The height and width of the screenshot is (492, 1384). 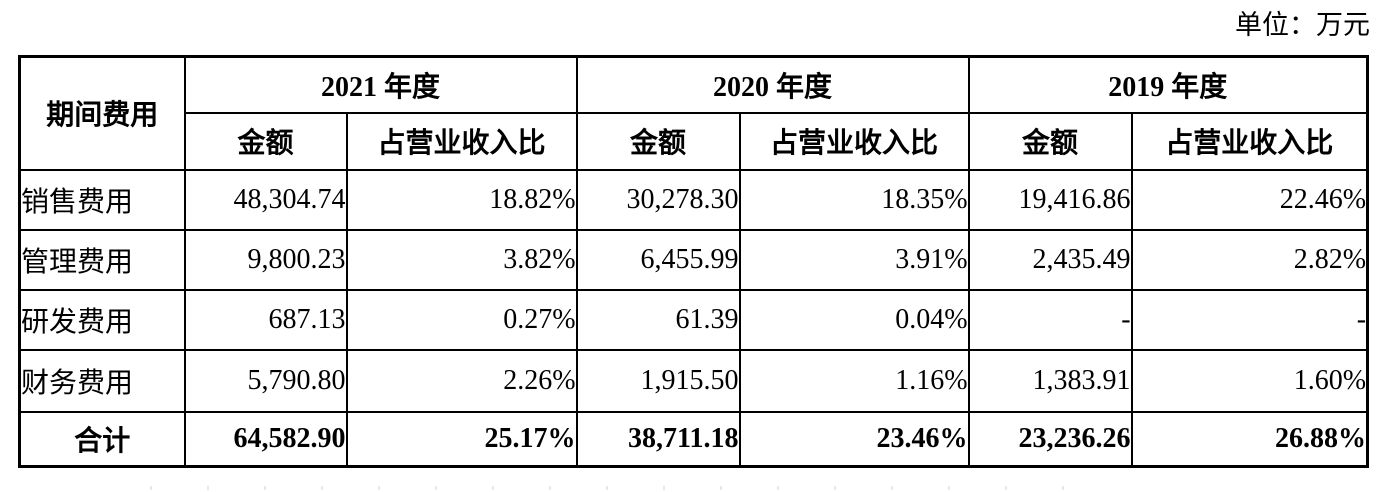 What do you see at coordinates (1168, 84) in the screenshot?
I see `year-header-2019: 2019 年度` at bounding box center [1168, 84].